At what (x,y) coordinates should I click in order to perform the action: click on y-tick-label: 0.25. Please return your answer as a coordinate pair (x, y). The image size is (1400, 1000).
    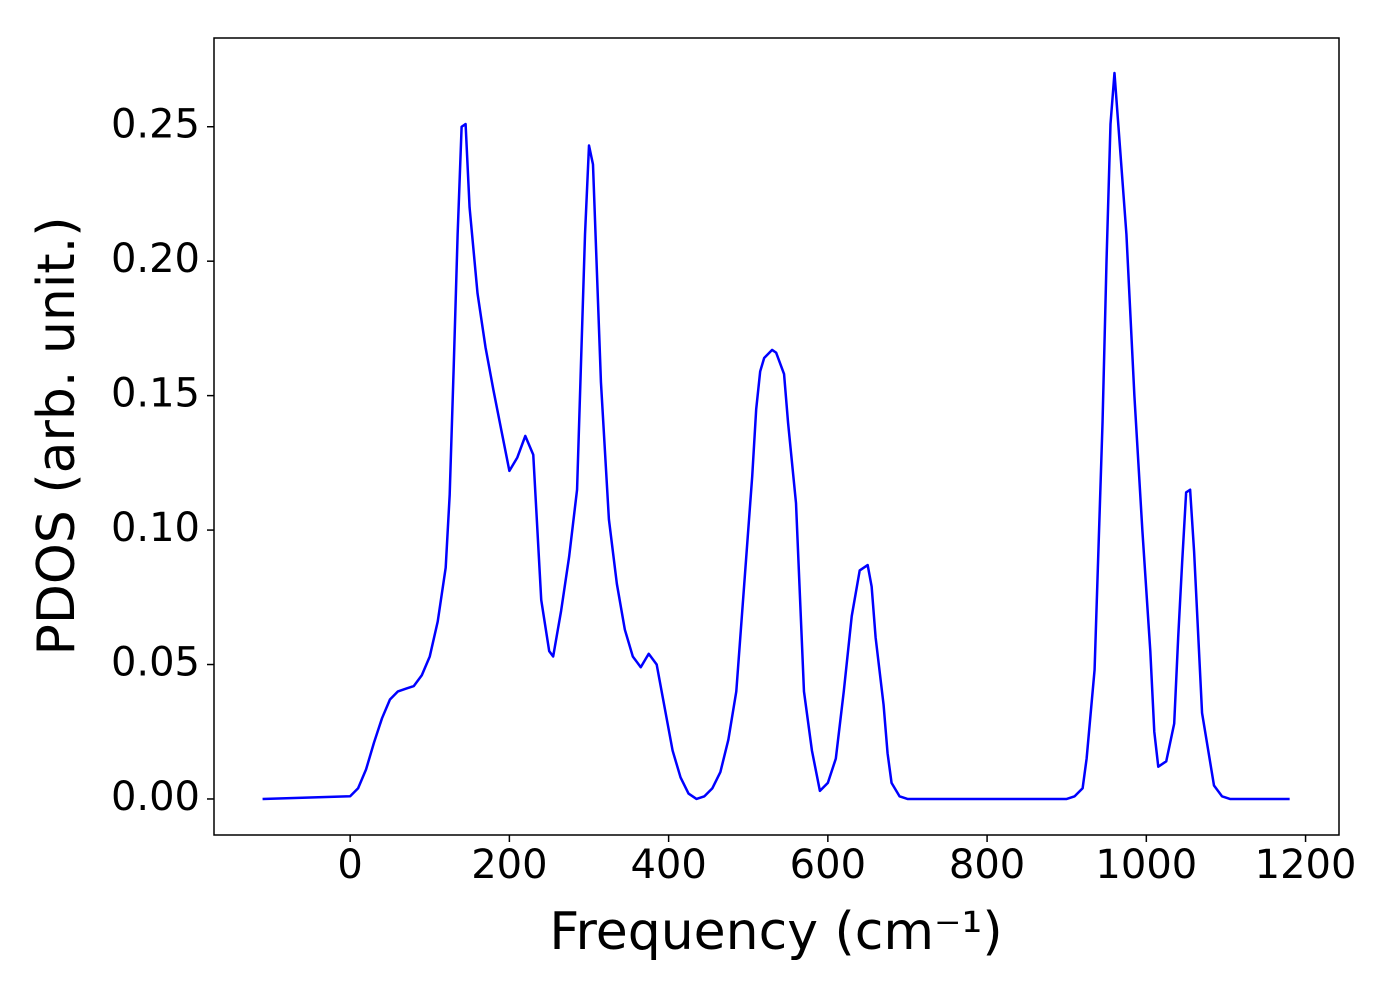
    Looking at the image, I should click on (155, 125).